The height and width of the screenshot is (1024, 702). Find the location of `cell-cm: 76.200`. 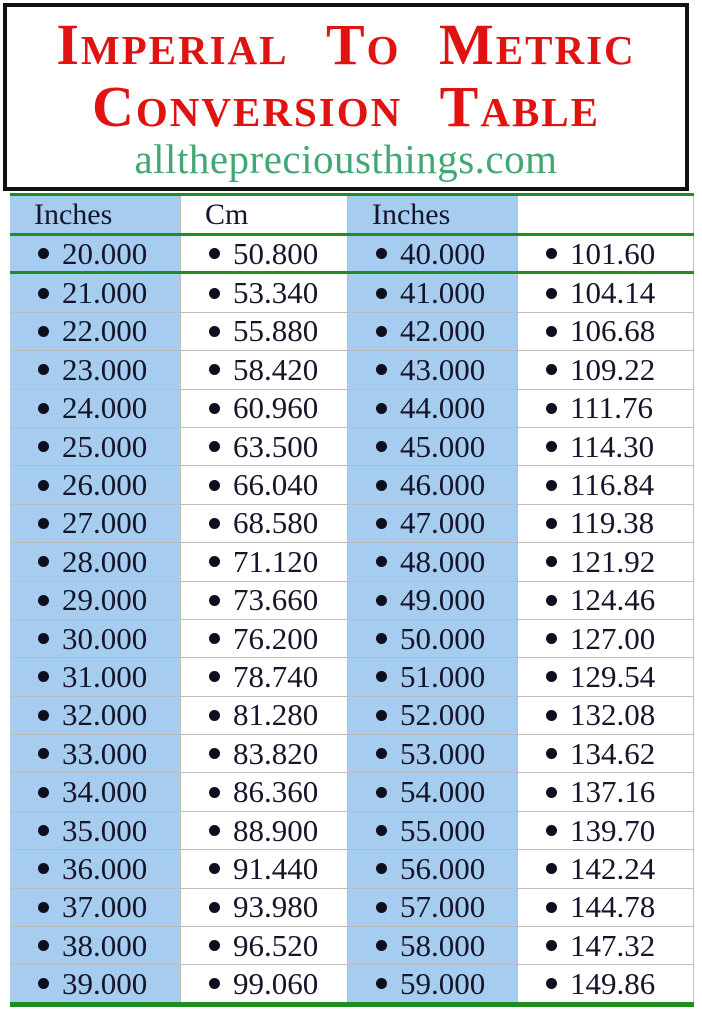

cell-cm: 76.200 is located at coordinates (264, 638).